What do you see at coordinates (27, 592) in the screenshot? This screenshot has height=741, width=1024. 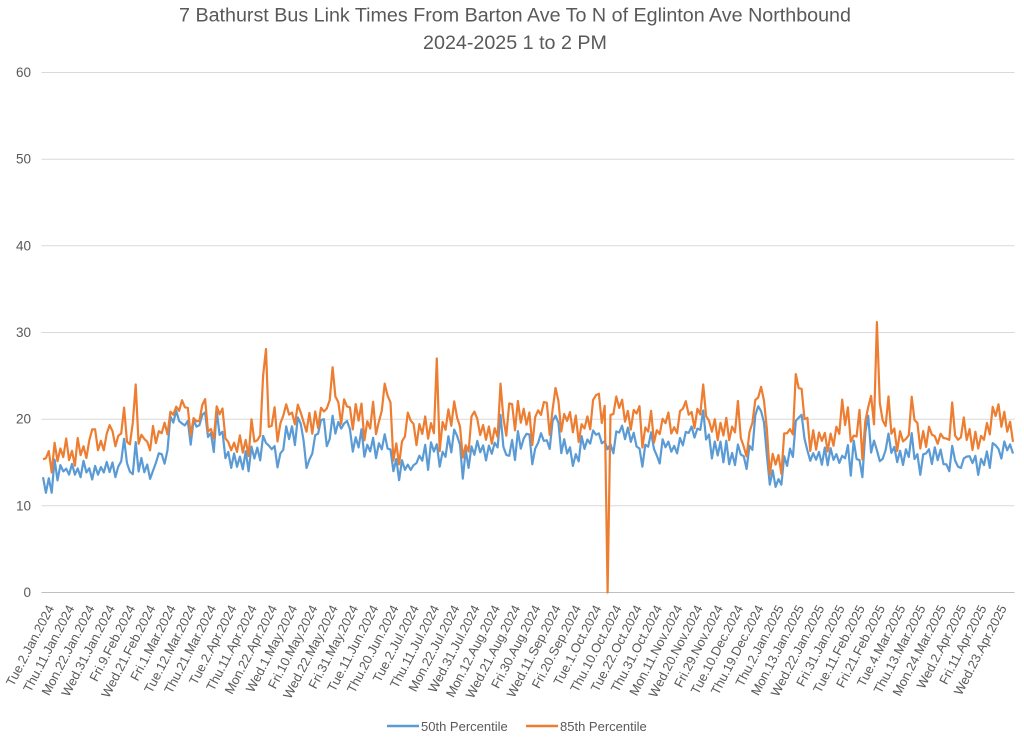 I see `svg-text: 0` at bounding box center [27, 592].